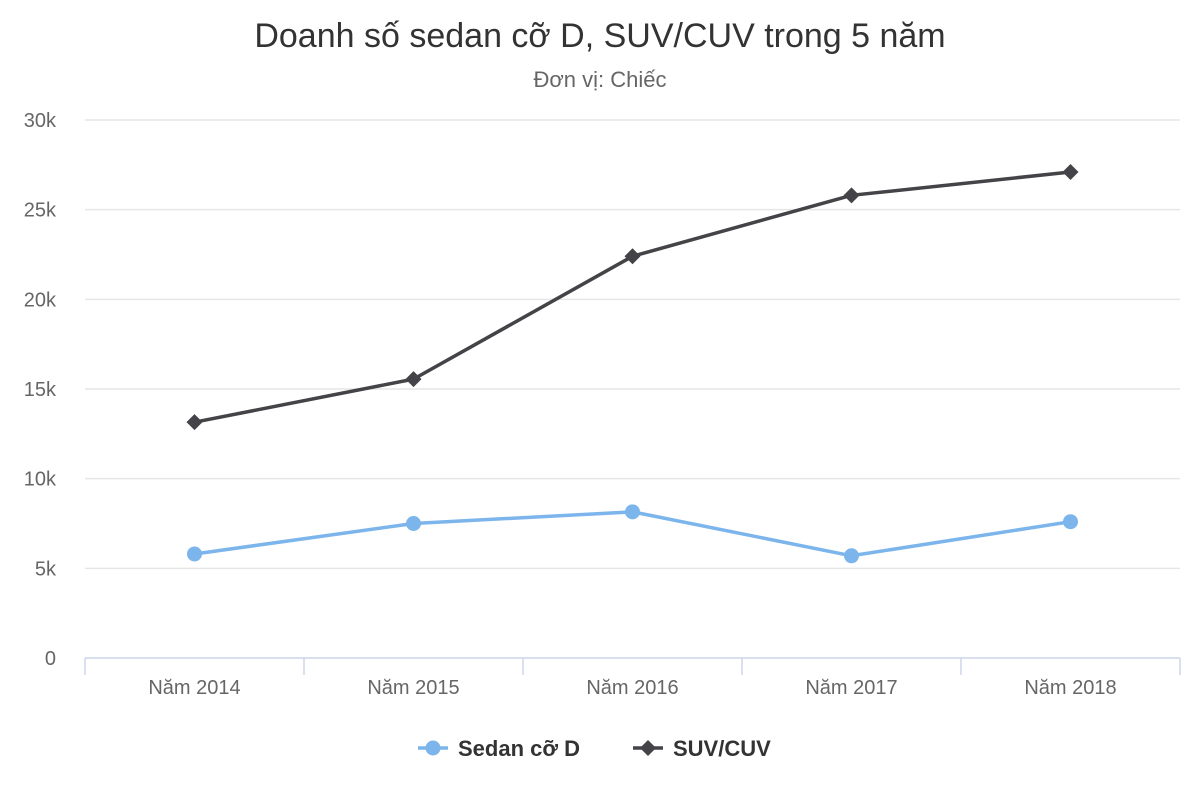 The width and height of the screenshot is (1200, 800). What do you see at coordinates (40, 121) in the screenshot?
I see `y-tick-label: 30k` at bounding box center [40, 121].